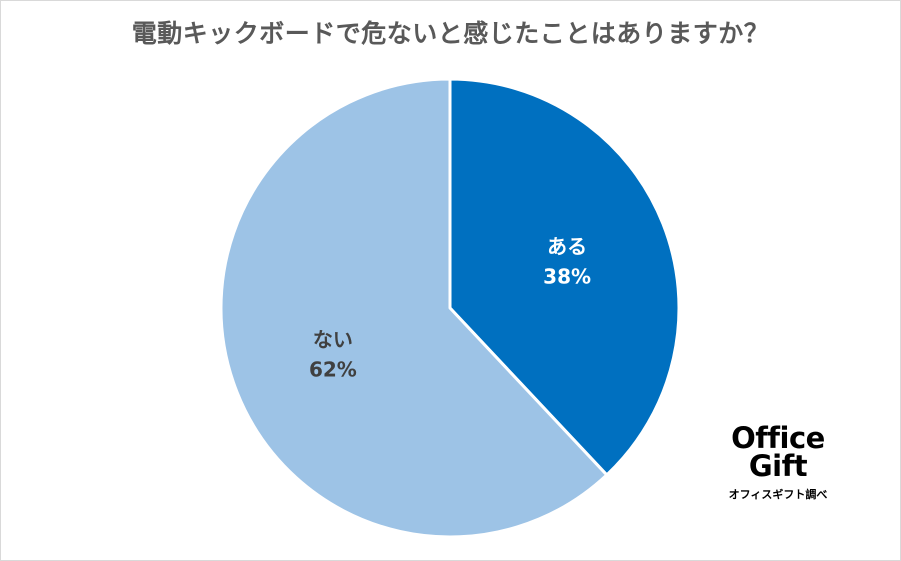 The height and width of the screenshot is (561, 901). I want to click on office-gift-logo: Office Gift オフィスギフト調べ, so click(778, 463).